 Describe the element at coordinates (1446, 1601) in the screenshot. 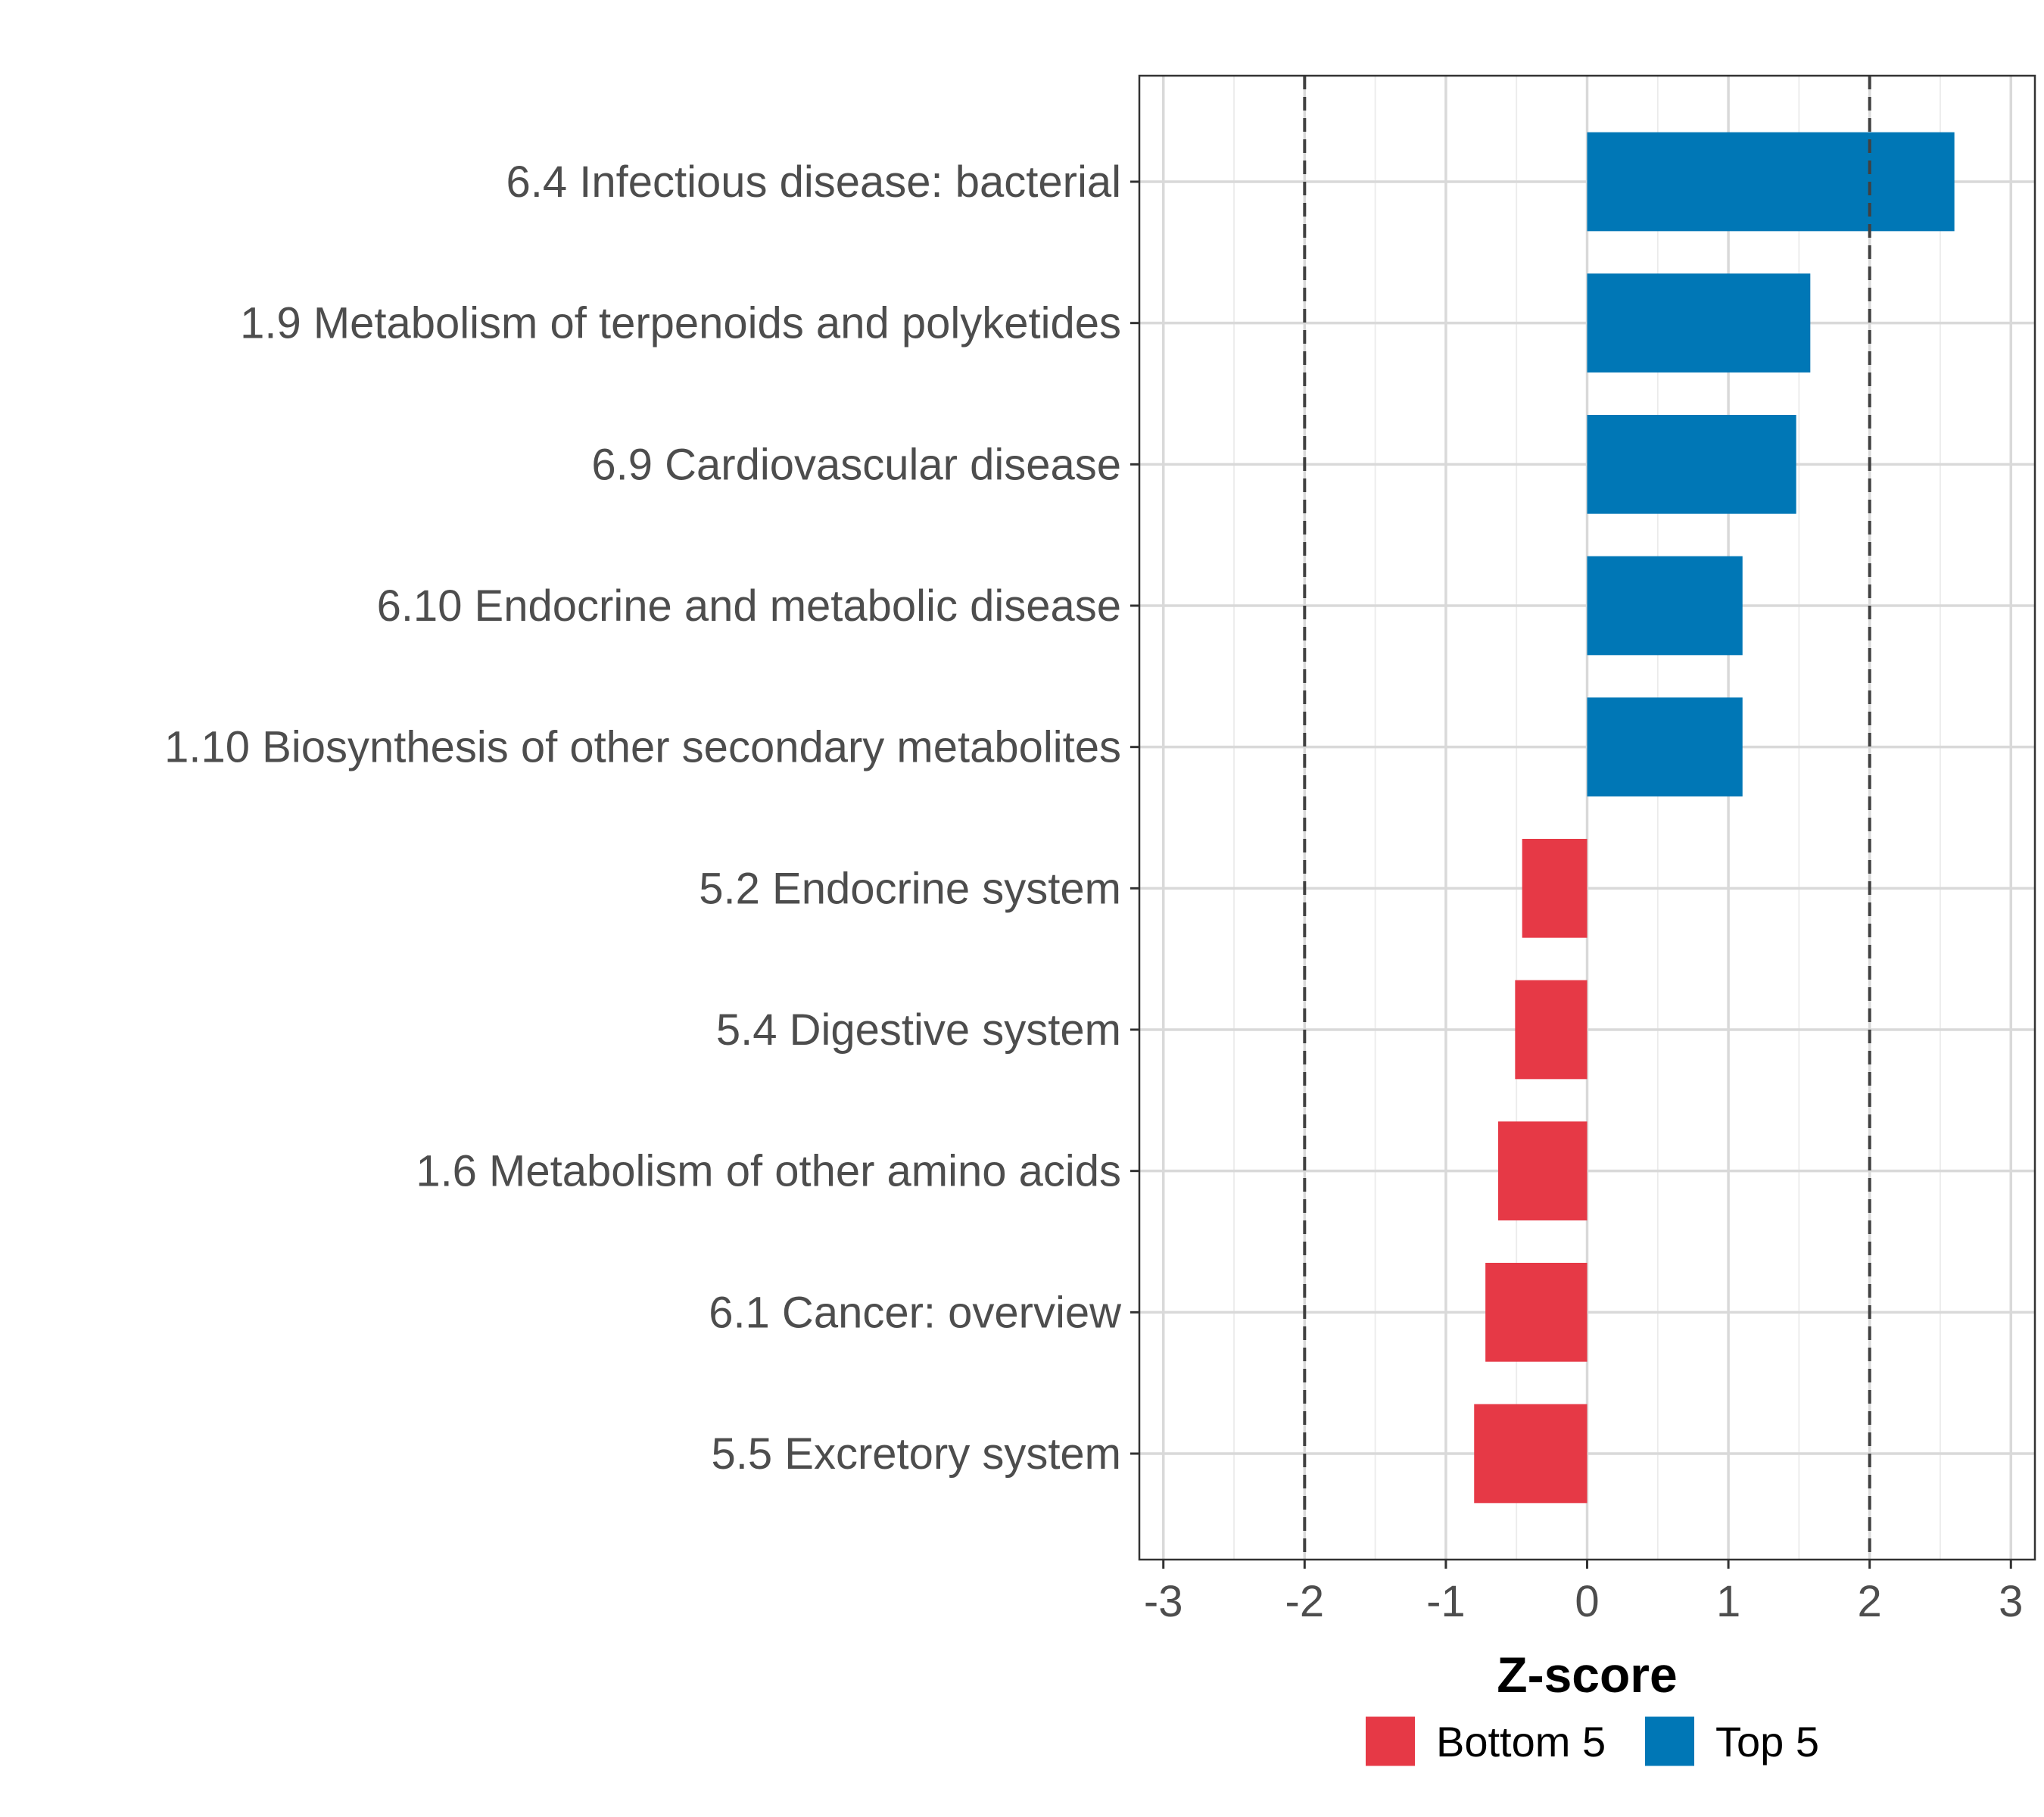

I see `x-tick-label: -1` at that location.